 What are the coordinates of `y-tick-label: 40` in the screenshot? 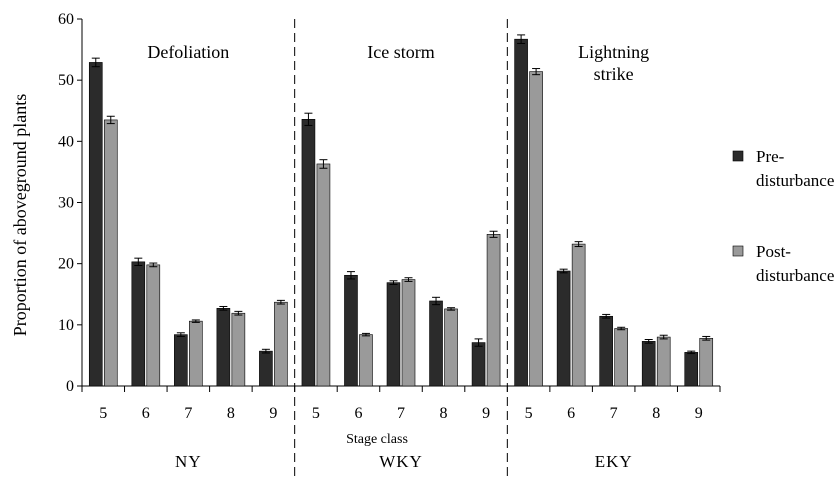 It's located at (66, 141).